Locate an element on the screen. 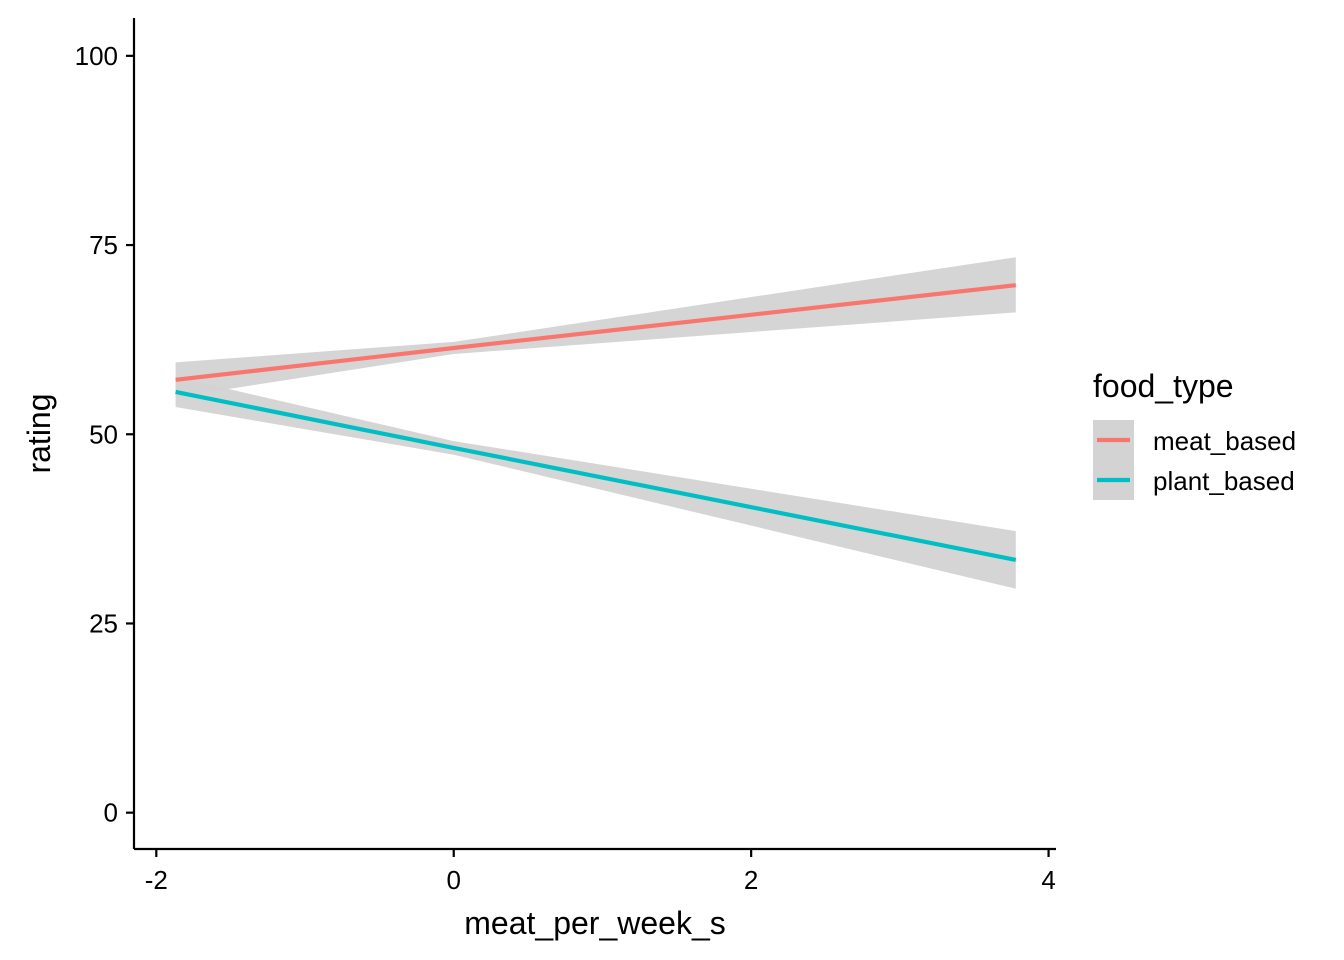 This screenshot has width=1344, height=960. y-tick-label: 50 is located at coordinates (103, 434).